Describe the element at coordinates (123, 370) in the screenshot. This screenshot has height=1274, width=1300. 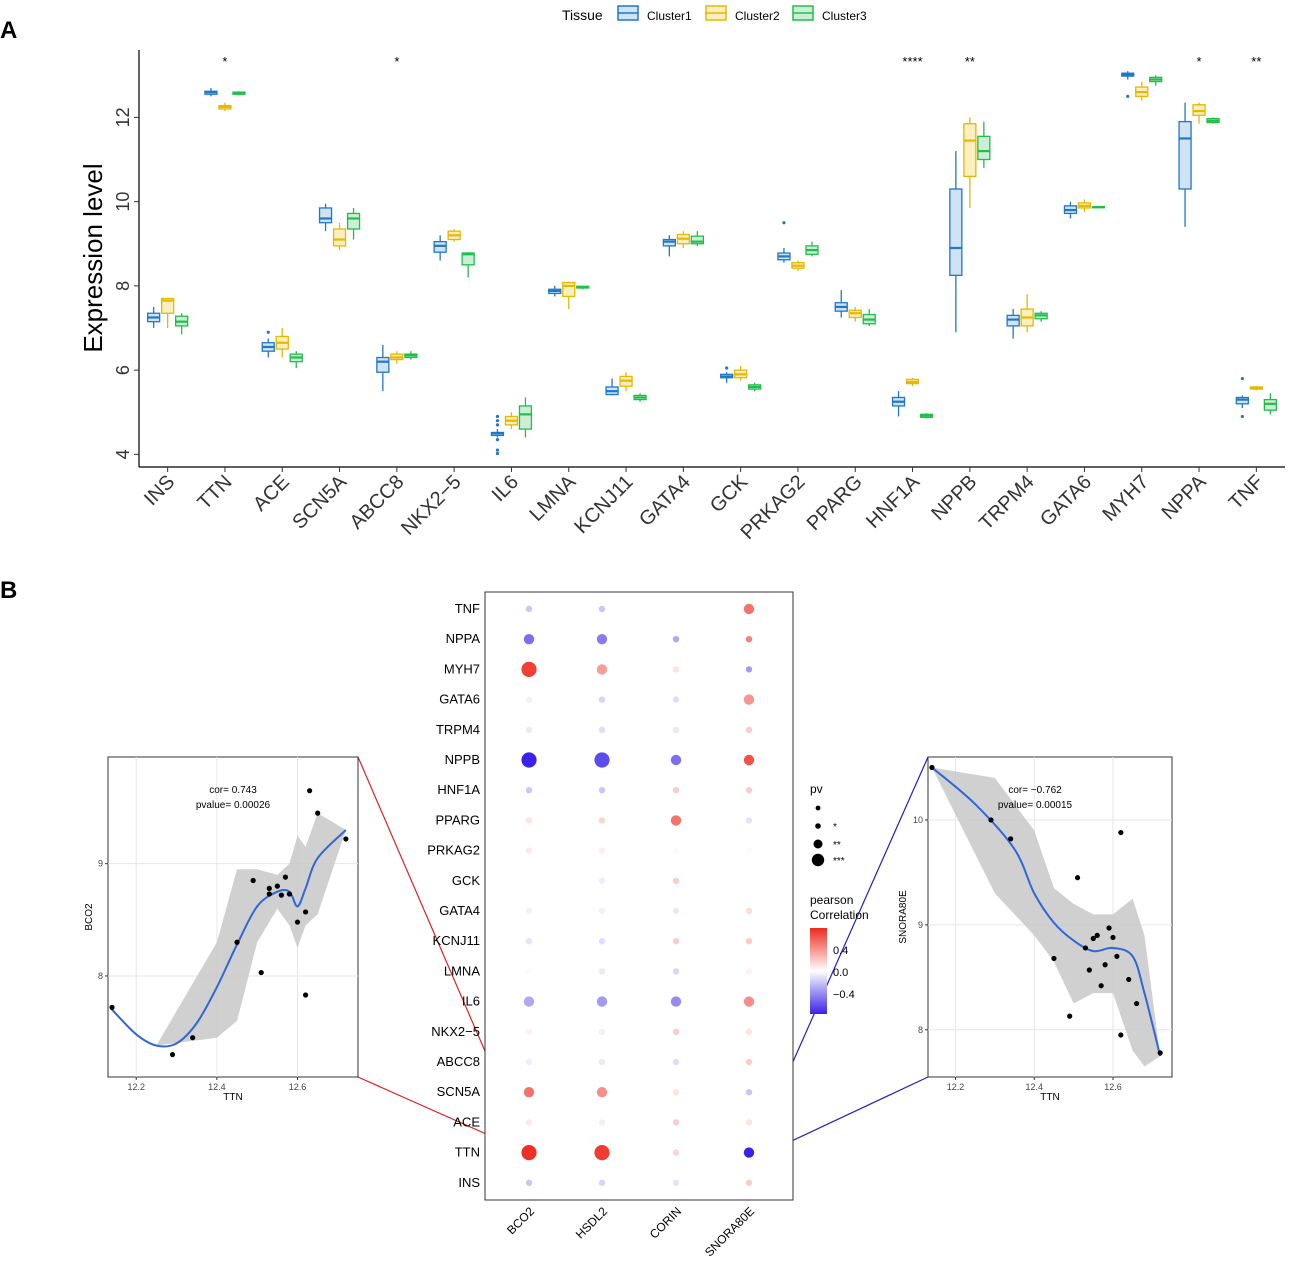
I see `y-tick-label: 6` at that location.